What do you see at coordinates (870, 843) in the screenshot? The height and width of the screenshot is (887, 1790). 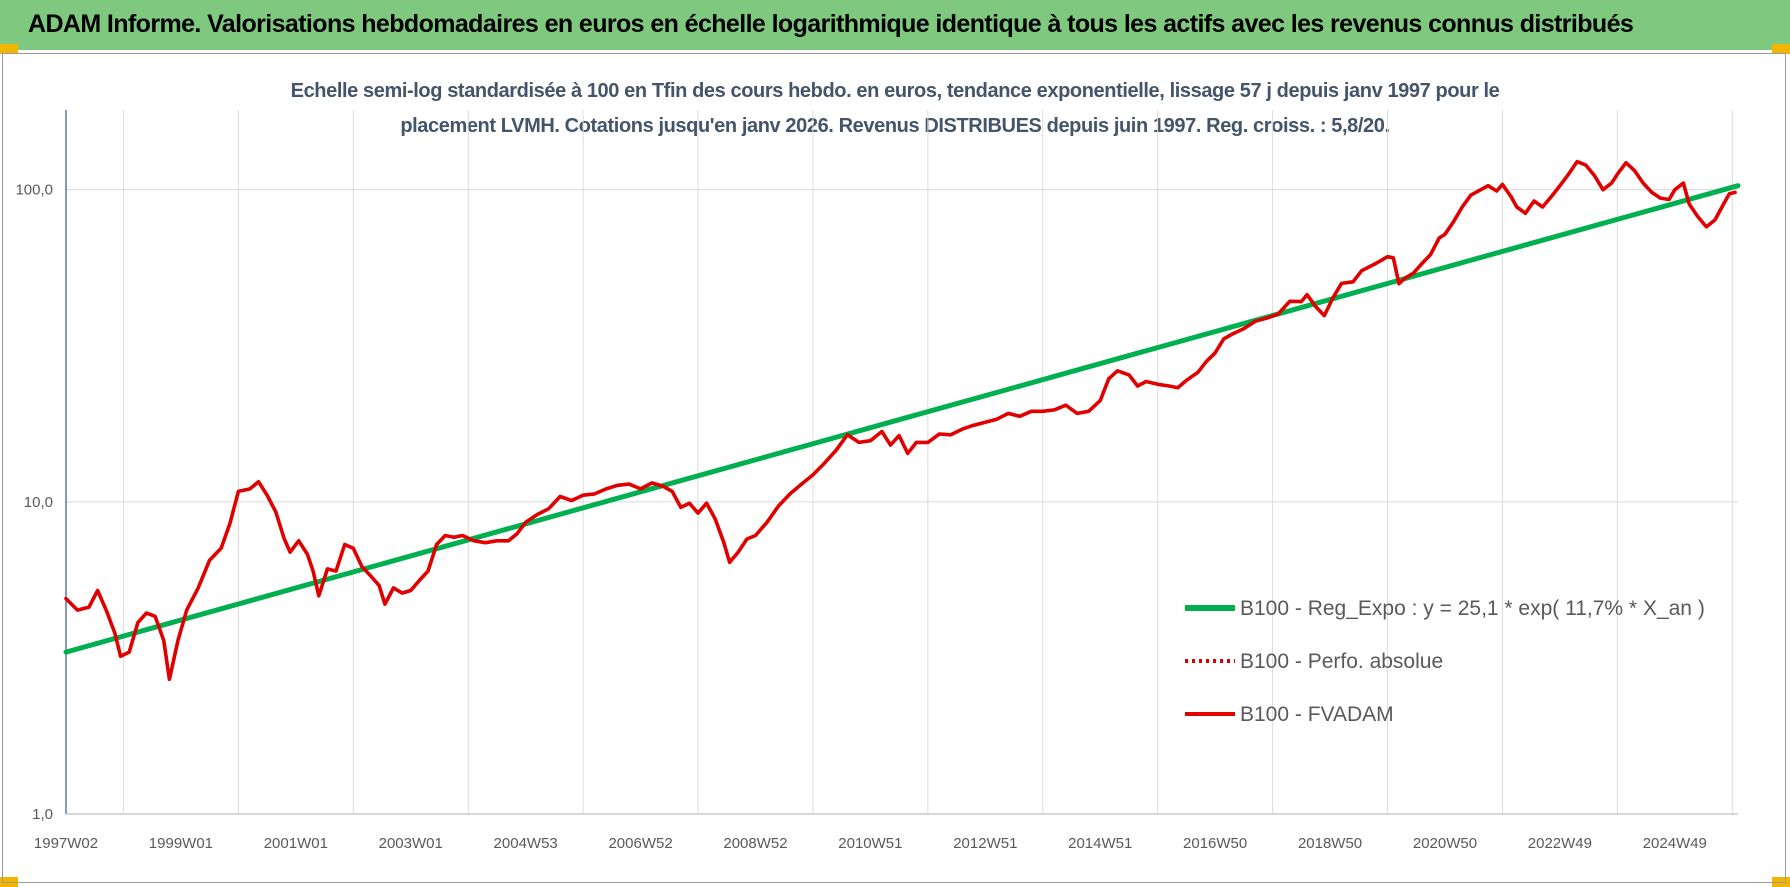 I see `x-tick-label: 2010W51` at bounding box center [870, 843].